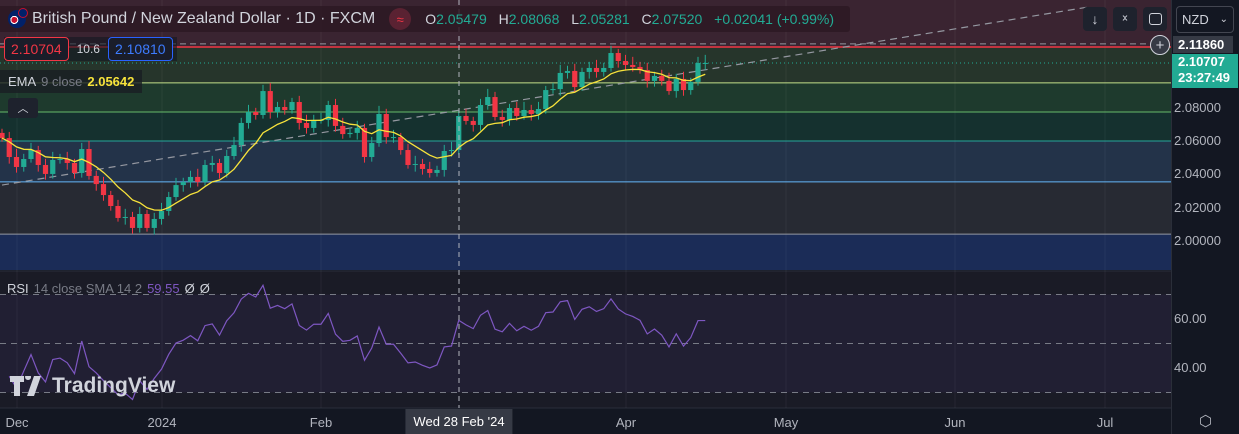  What do you see at coordinates (1203, 44) in the screenshot?
I see `high-price-label: 2.11860` at bounding box center [1203, 44].